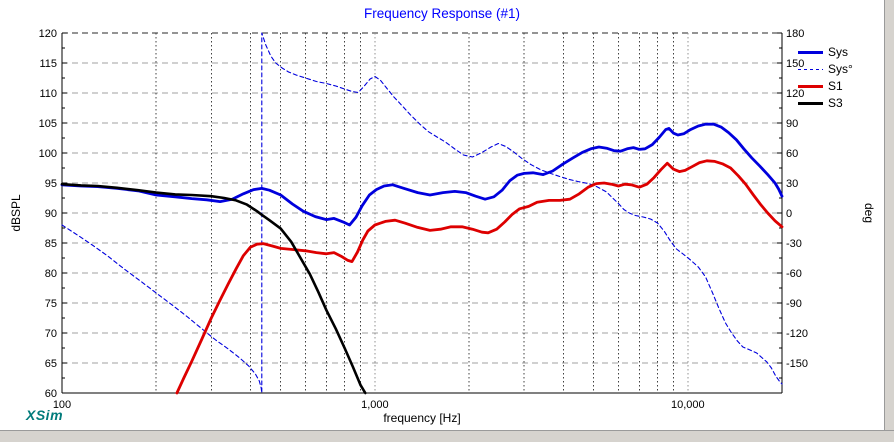 The width and height of the screenshot is (894, 442). Describe the element at coordinates (792, 184) in the screenshot. I see `y2-tick-label: 30` at that location.